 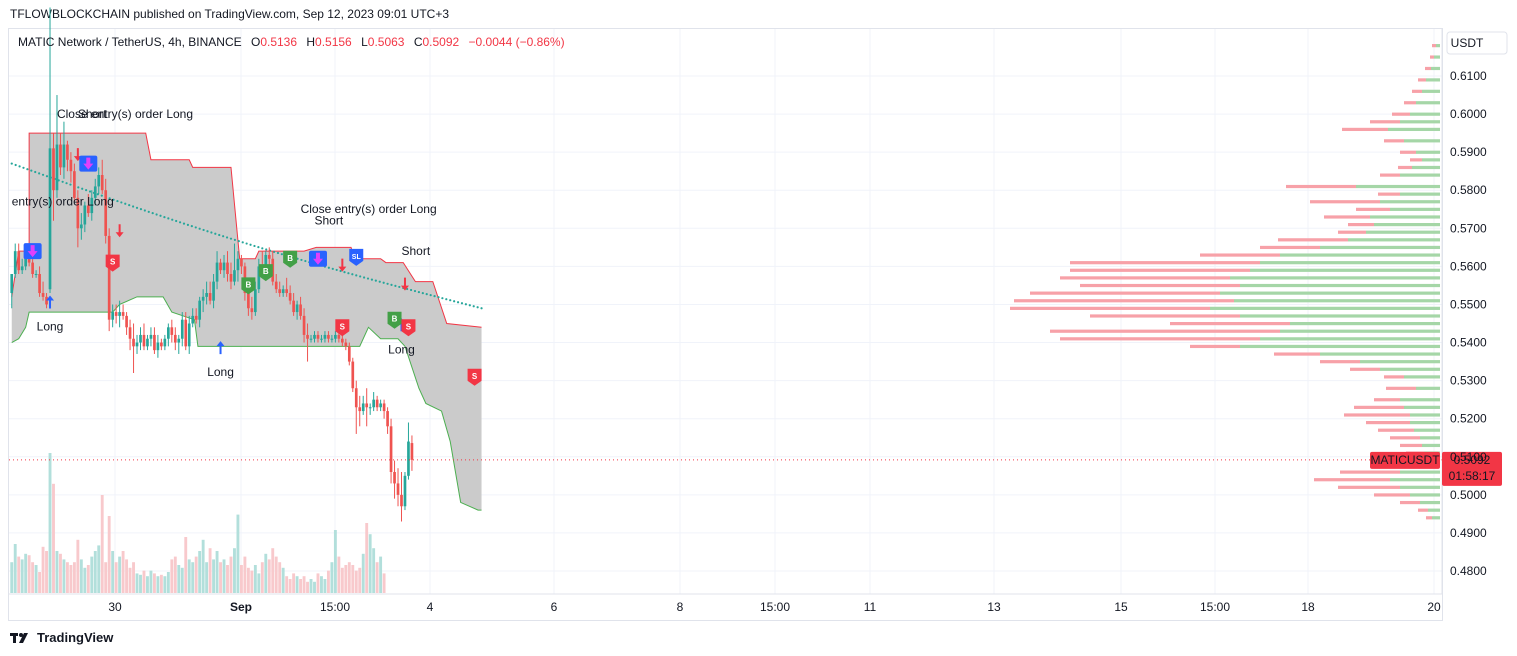 I want to click on time-tick: Sep, so click(x=241, y=607).